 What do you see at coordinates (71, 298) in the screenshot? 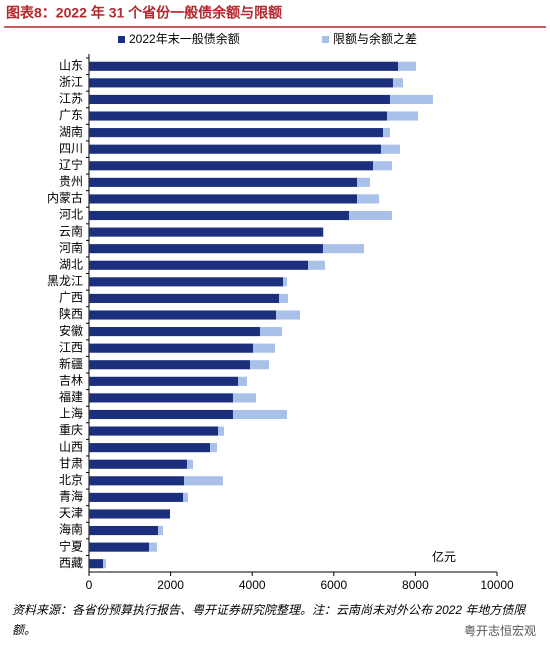
I see `y-tick-label: 广西` at bounding box center [71, 298].